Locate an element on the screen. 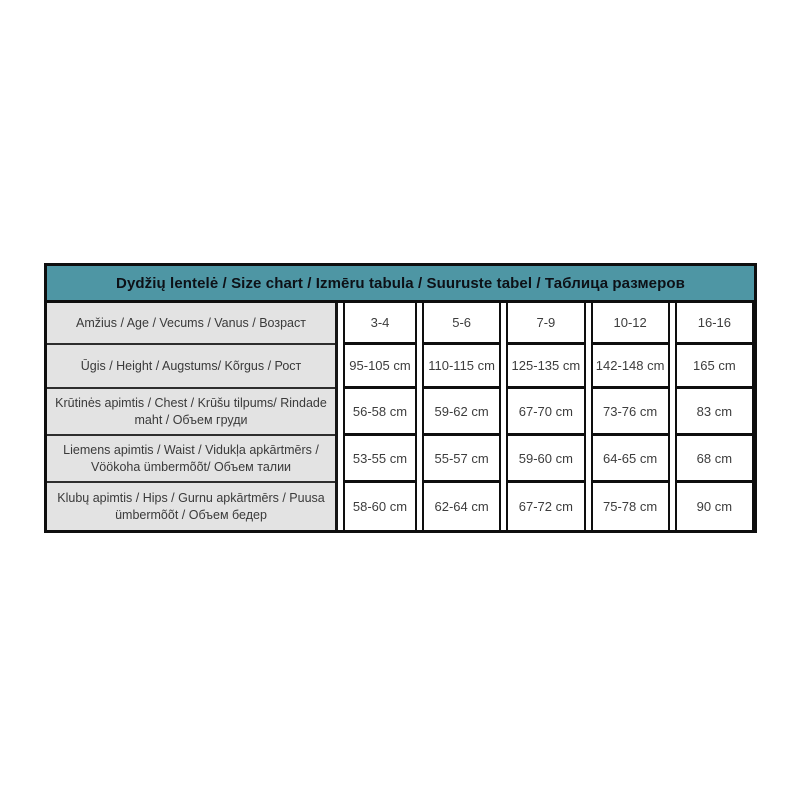 The height and width of the screenshot is (800, 800). row-label: Ūgis / Height / Augstums/ Kõrgus / Рост is located at coordinates (191, 367).